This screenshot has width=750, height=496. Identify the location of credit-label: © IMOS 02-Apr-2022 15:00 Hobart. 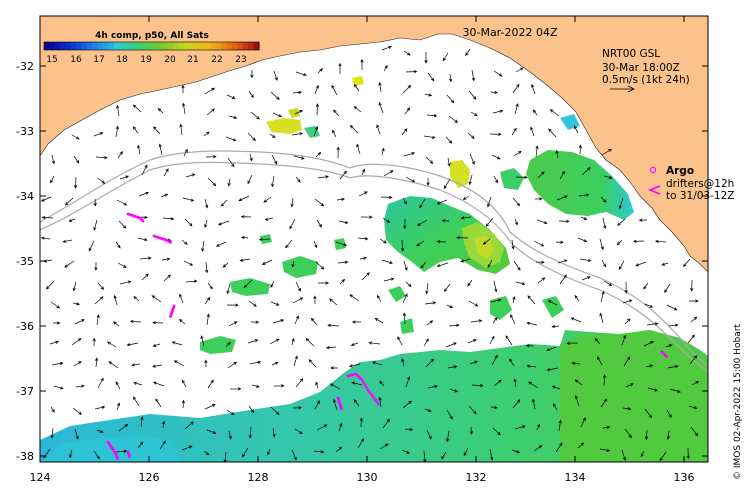
(738, 402).